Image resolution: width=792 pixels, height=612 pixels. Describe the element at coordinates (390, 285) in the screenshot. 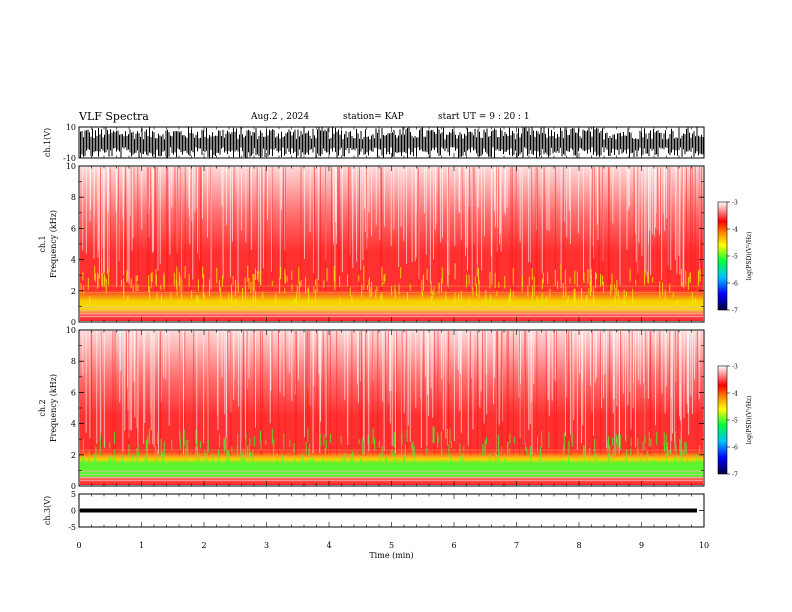

I see `ch1-spectrogram-lowband` at that location.